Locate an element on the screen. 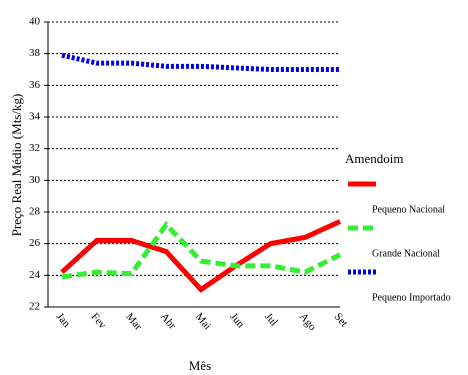 The height and width of the screenshot is (375, 468). y-tick-label: 38 is located at coordinates (35, 53).